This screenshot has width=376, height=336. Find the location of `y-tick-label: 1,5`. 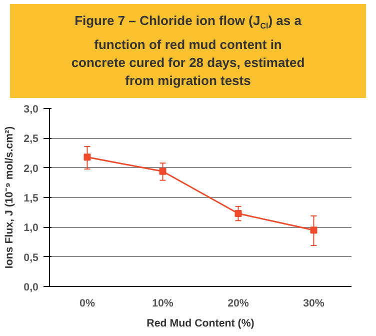

y-tick-label: 1,5 is located at coordinates (31, 198).